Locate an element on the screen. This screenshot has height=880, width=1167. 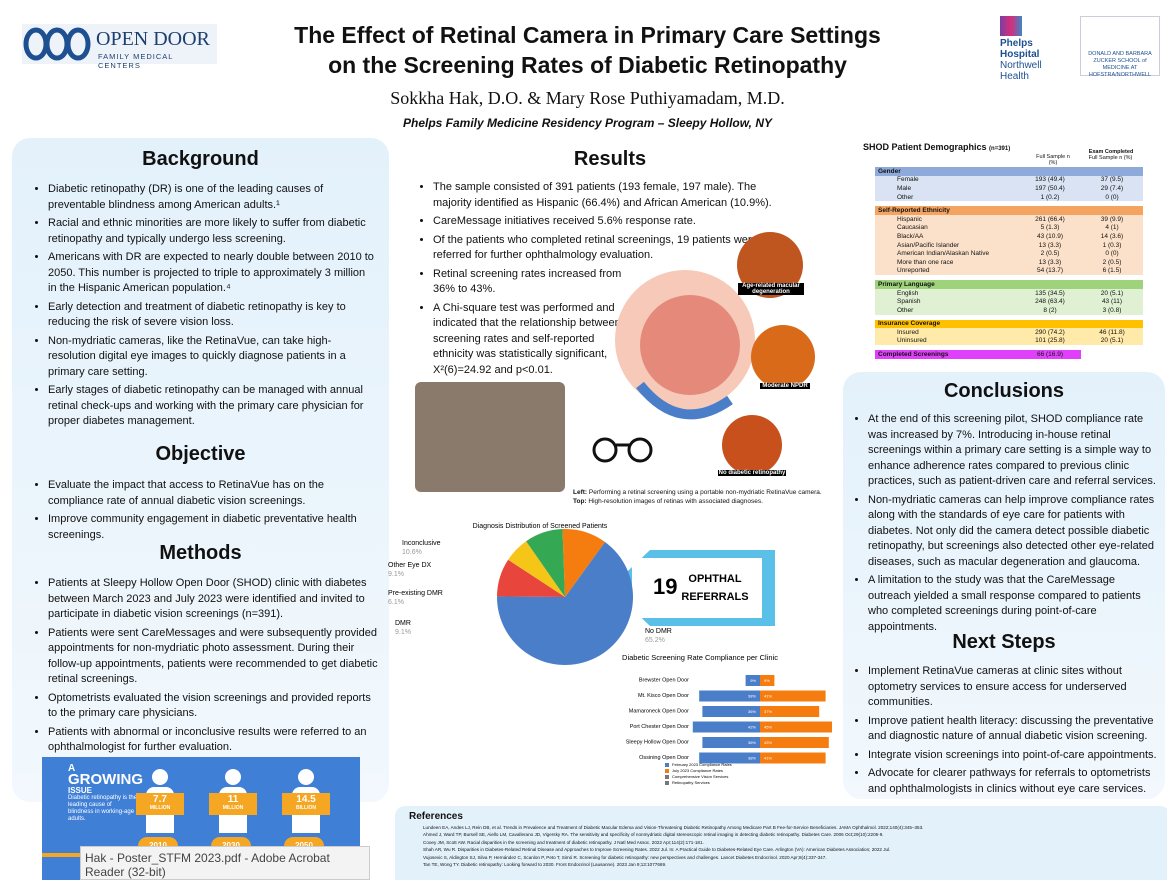
table-row: Unreported 54 (13.7) 6 (1.5) is located at coordinates (1009, 271).